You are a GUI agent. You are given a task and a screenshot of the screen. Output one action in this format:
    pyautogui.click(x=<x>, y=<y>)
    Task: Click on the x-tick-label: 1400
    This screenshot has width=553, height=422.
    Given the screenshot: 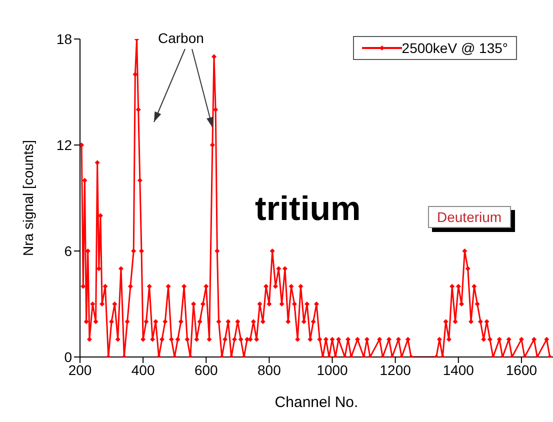 What is the action you would take?
    pyautogui.click(x=458, y=370)
    